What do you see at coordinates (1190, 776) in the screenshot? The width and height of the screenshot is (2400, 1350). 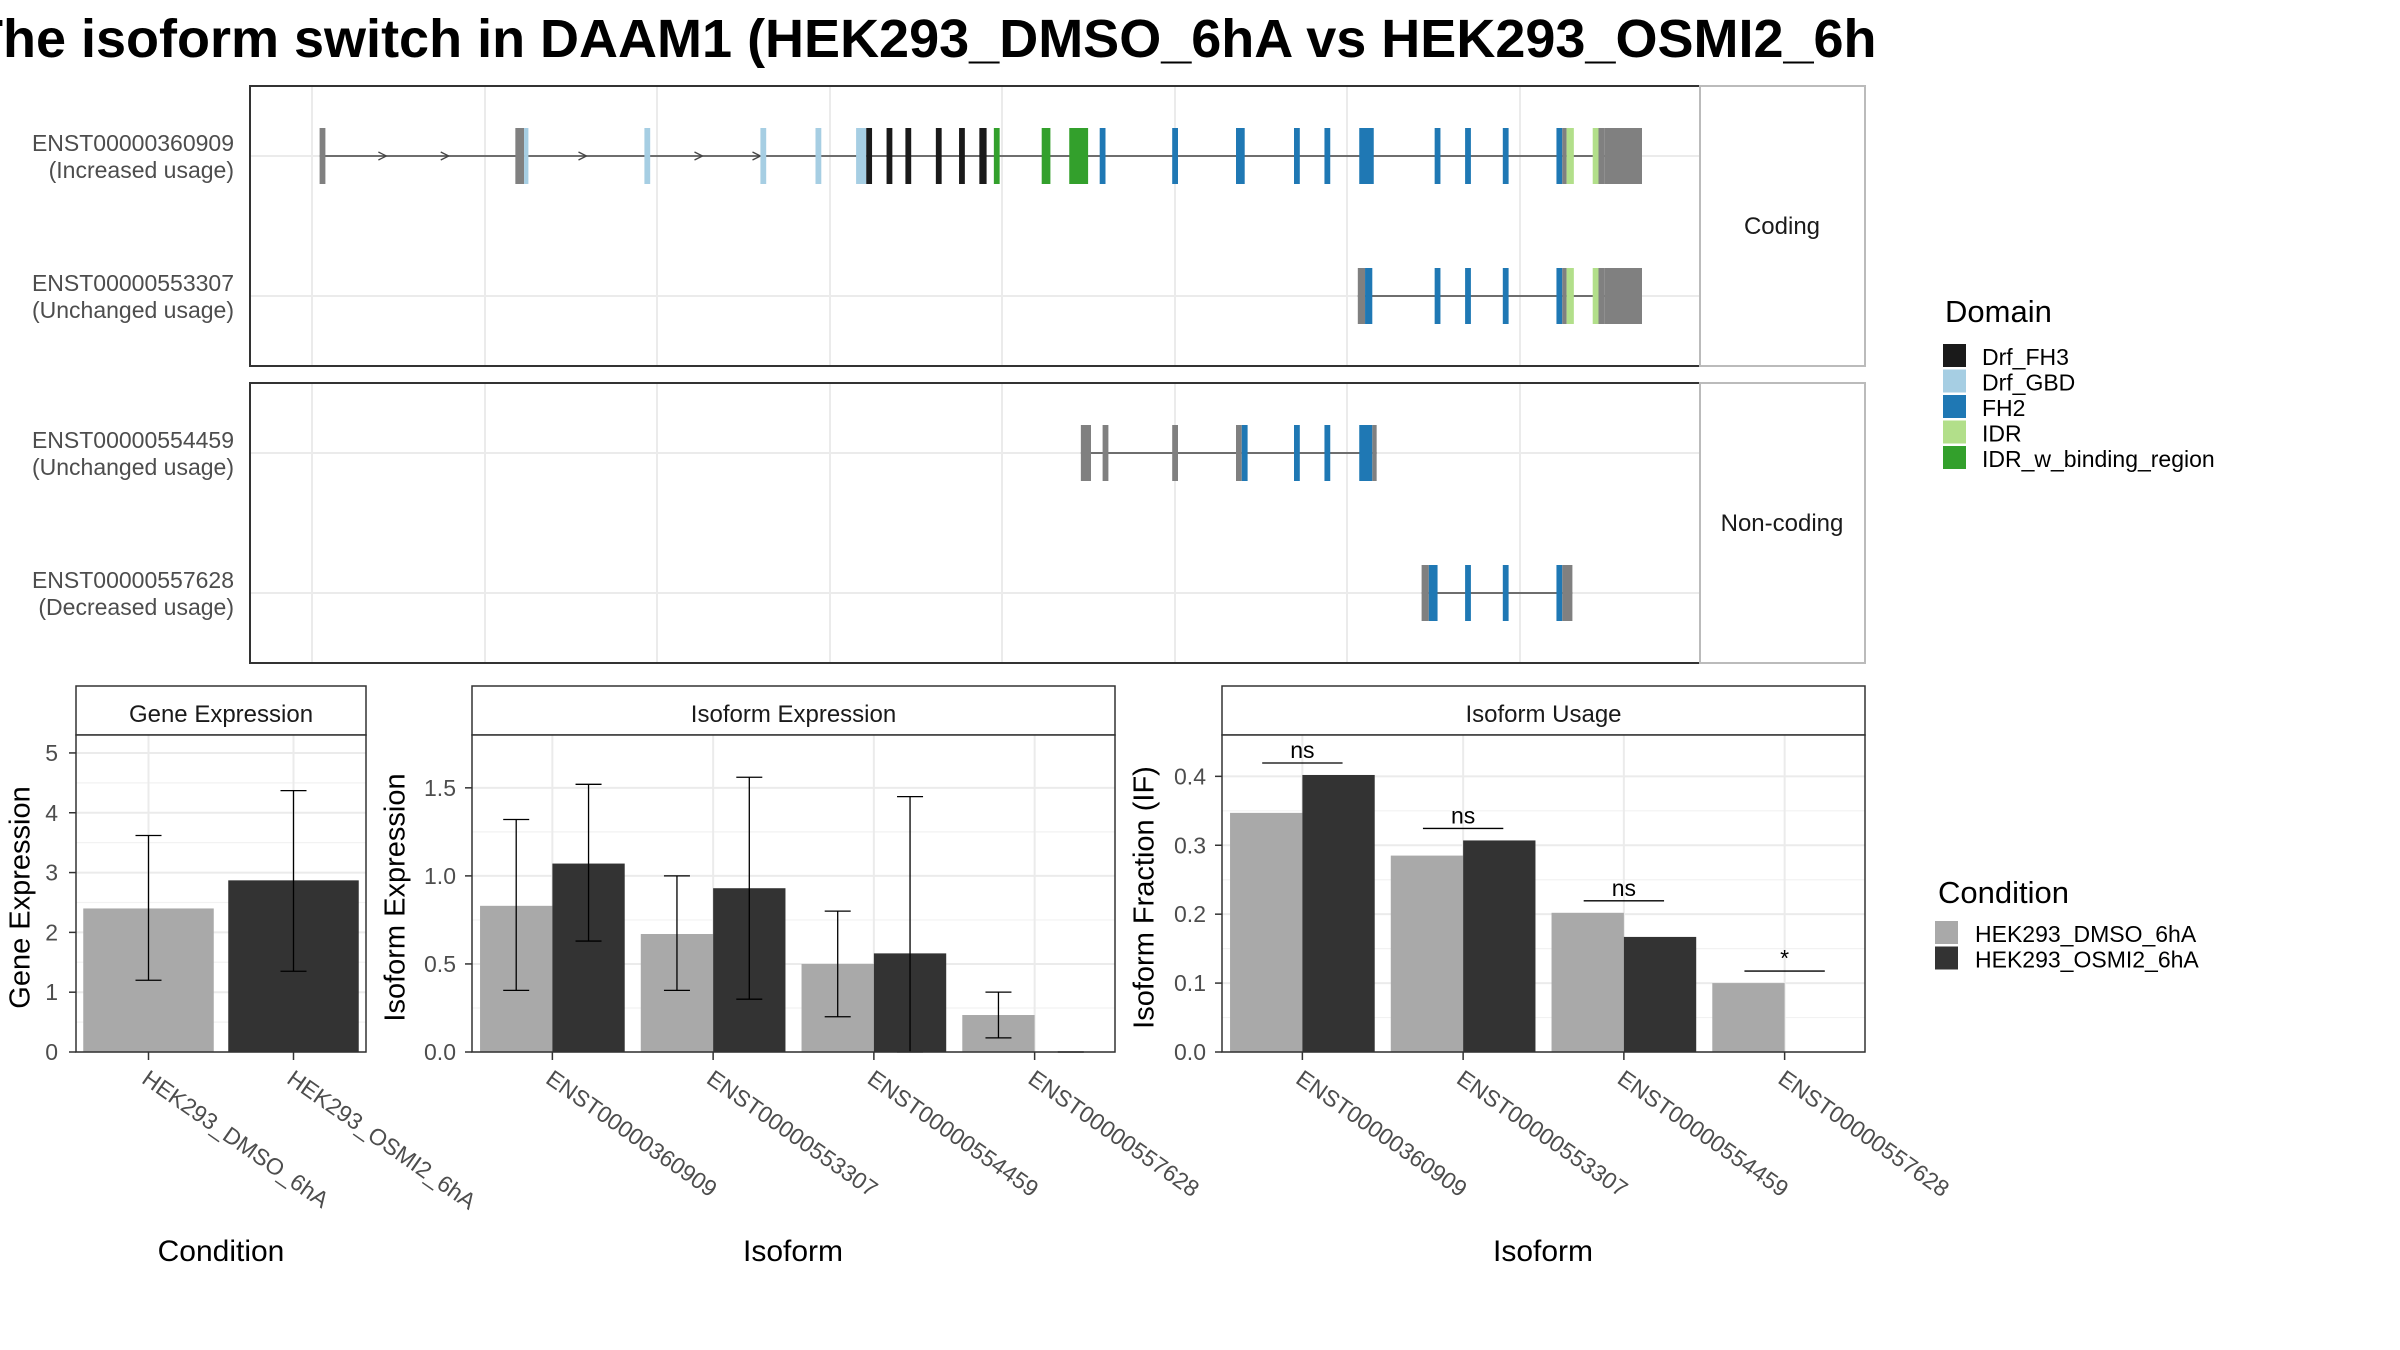 I see `y-tick-label: 0.4` at bounding box center [1190, 776].